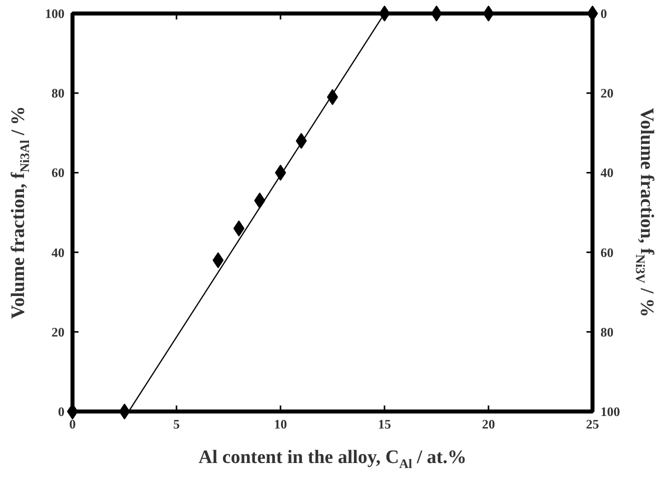 This screenshot has height=479, width=667. What do you see at coordinates (603, 13) in the screenshot?
I see `y2-tick-label: 0` at bounding box center [603, 13].